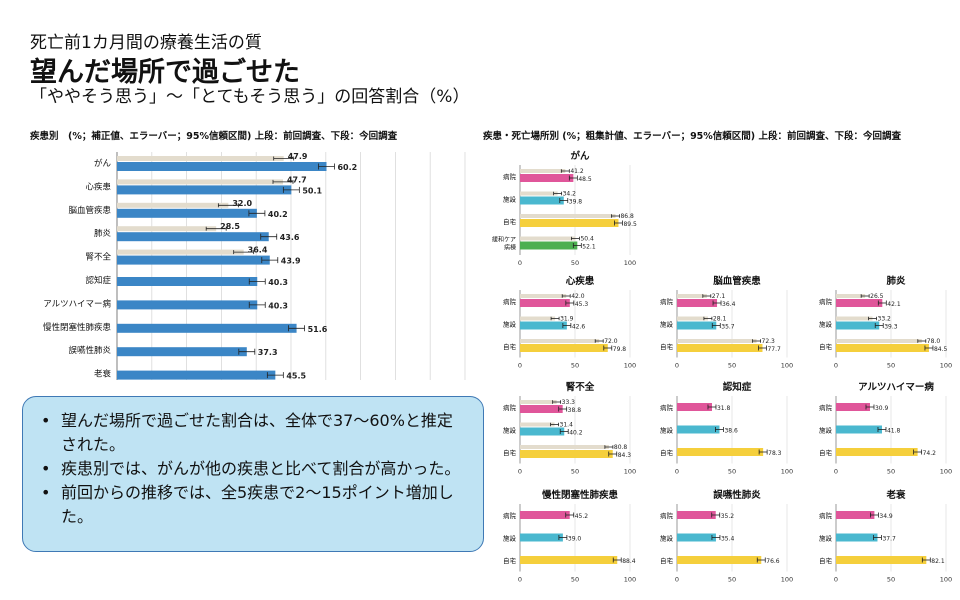  Describe the element at coordinates (580, 156) in the screenshot. I see `panel-title: がん` at that location.